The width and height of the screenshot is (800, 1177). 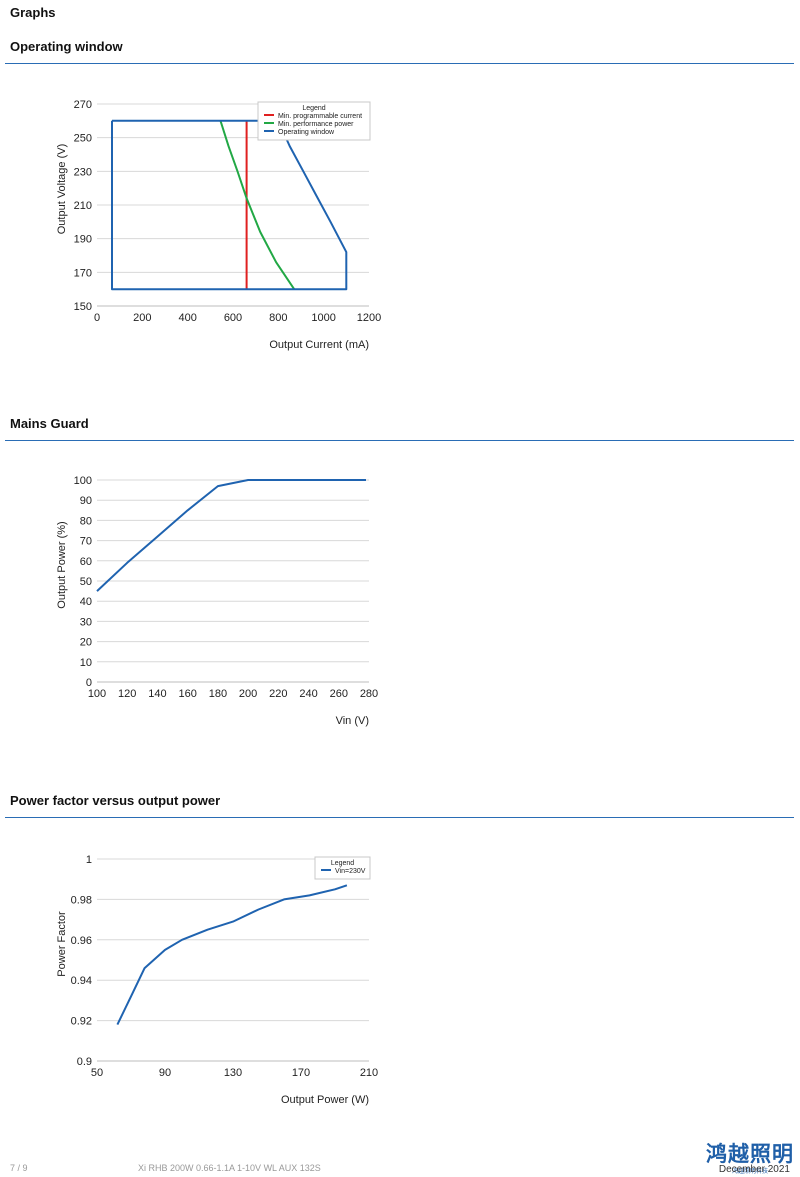 I want to click on logo: 鸿越照明 鸿越照明科技, so click(x=750, y=1158).